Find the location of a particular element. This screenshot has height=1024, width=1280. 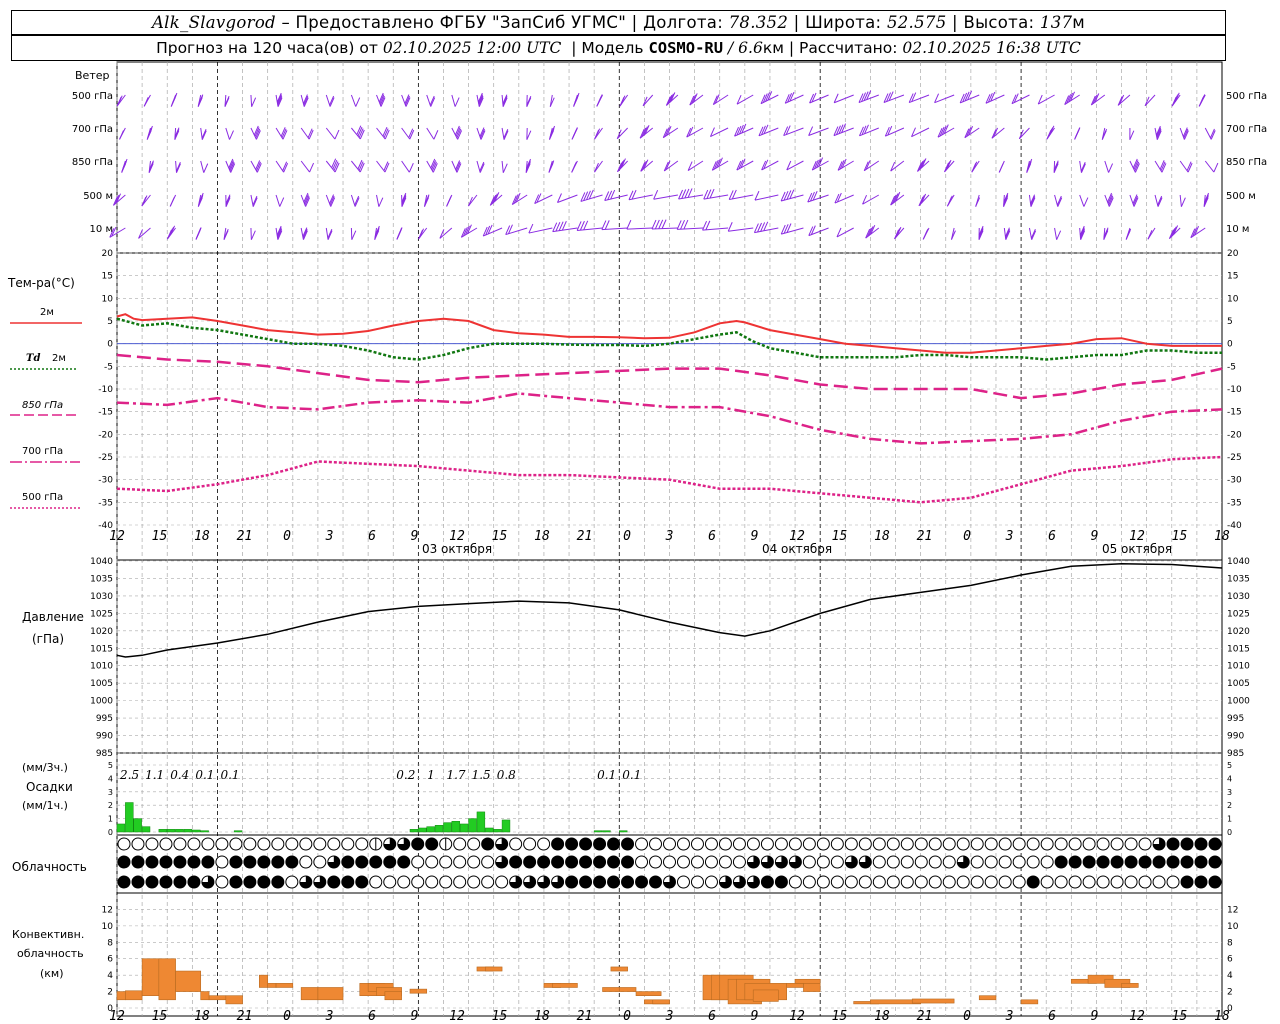

date-label: 05 октября is located at coordinates (1137, 549).